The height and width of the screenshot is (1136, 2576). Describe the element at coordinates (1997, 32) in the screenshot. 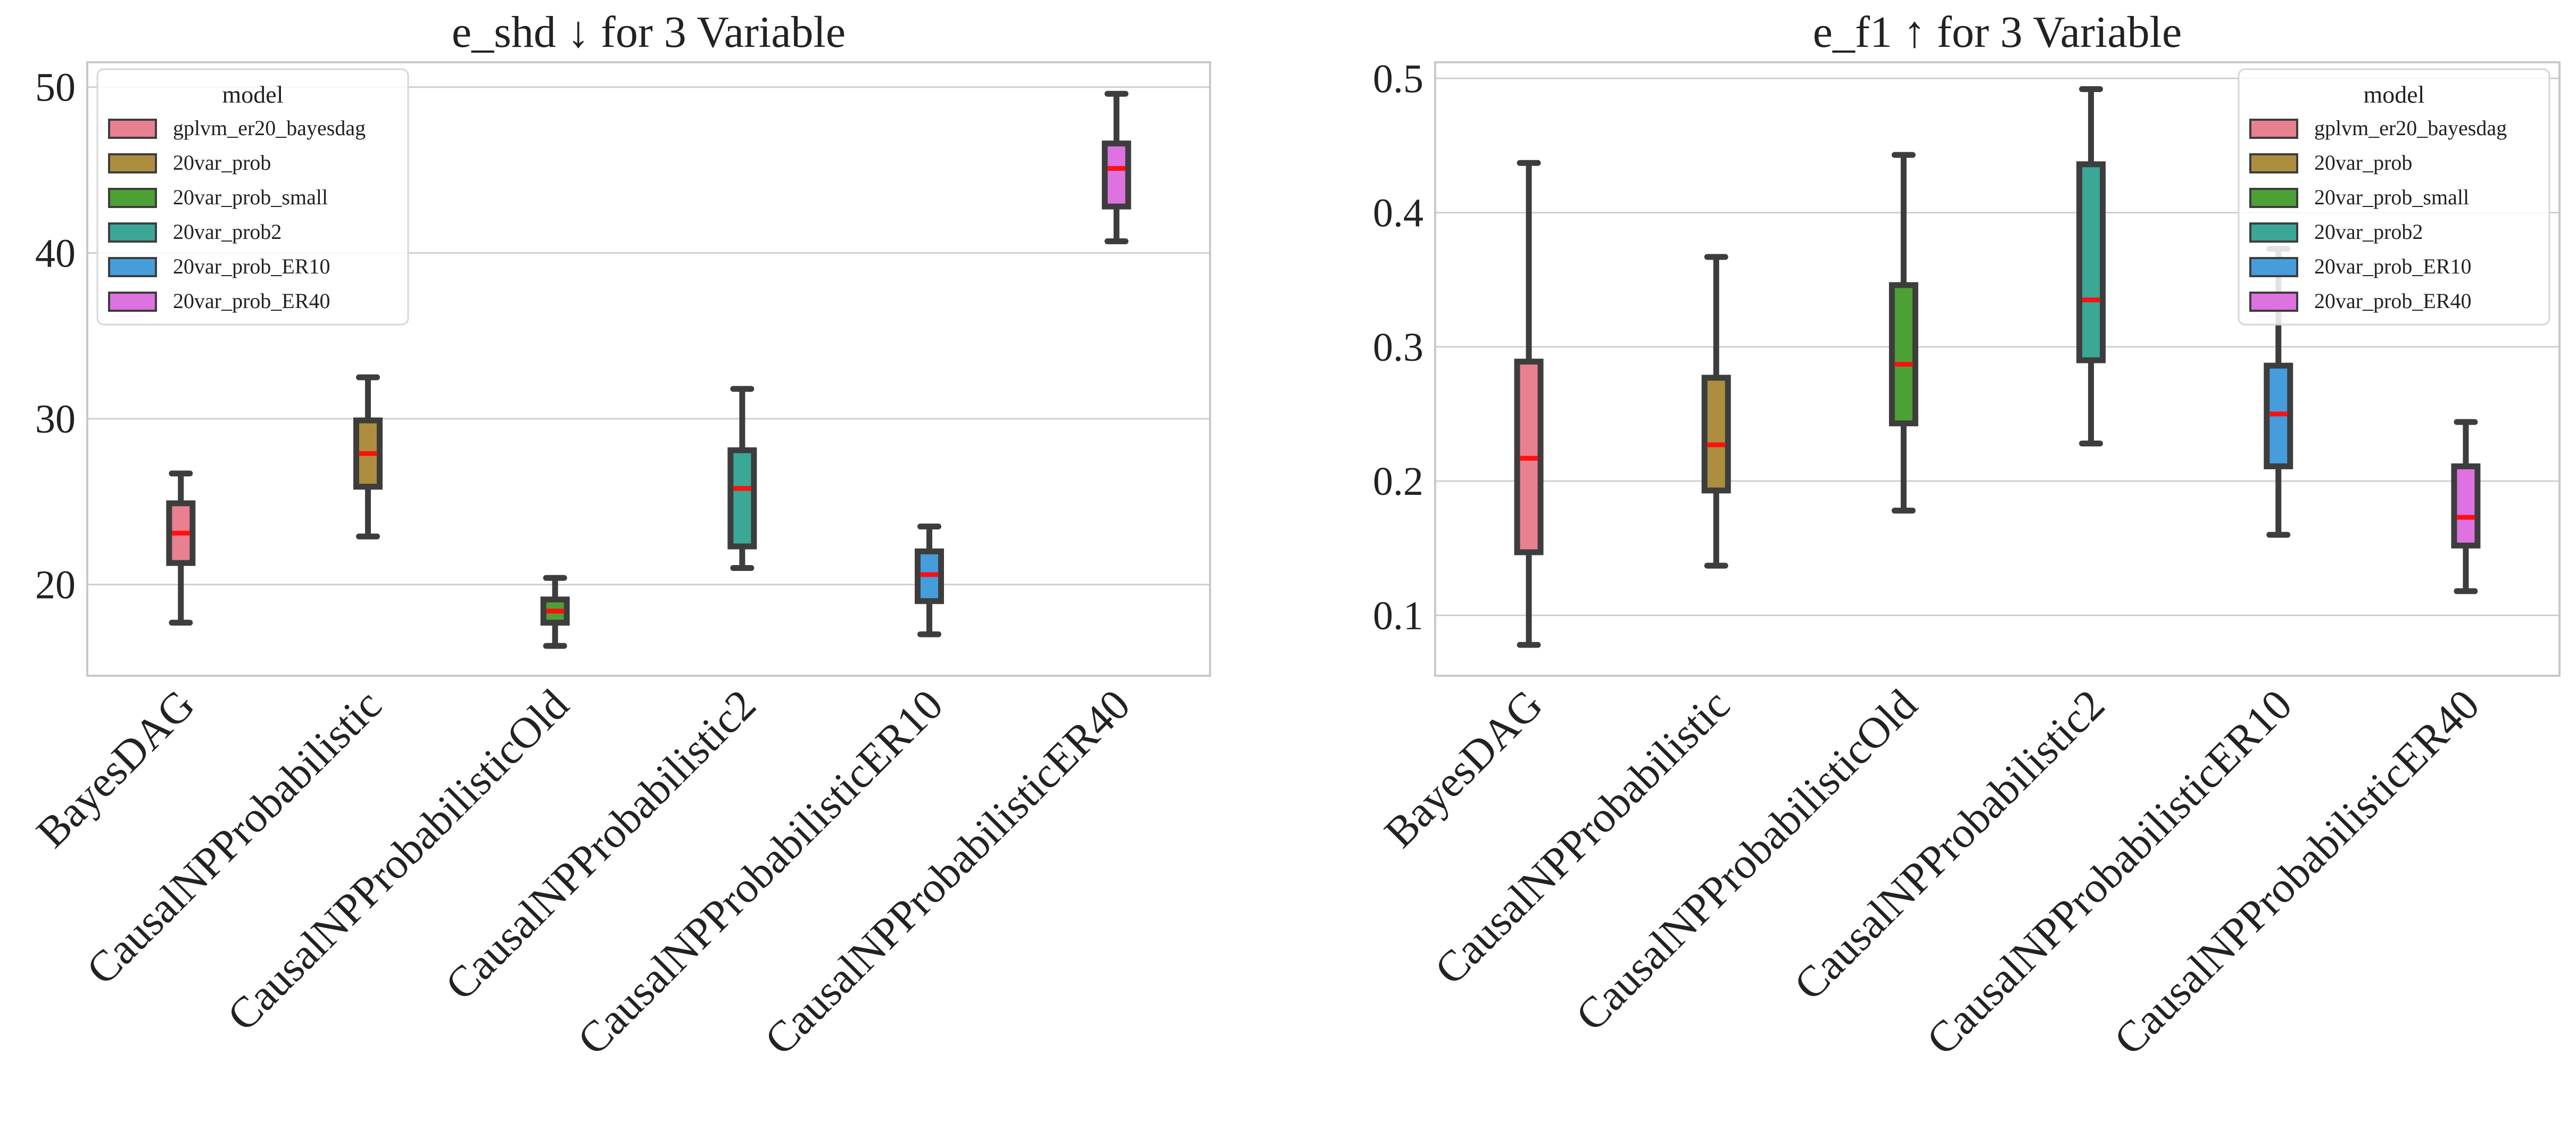

I see `chart-title: e_f1 ↑ for 3 Variable` at that location.